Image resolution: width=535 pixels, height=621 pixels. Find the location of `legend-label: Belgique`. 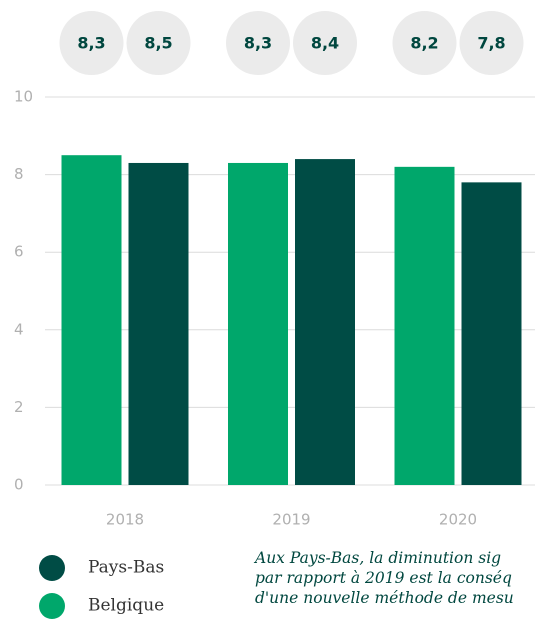

legend-label: Belgique is located at coordinates (126, 606).